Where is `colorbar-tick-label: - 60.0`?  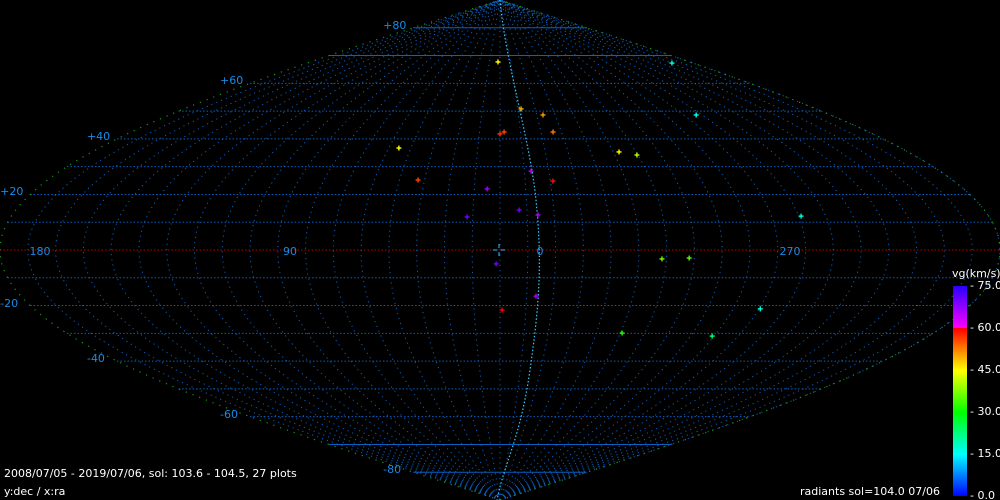
colorbar-tick-label: - 60.0 is located at coordinates (985, 327).